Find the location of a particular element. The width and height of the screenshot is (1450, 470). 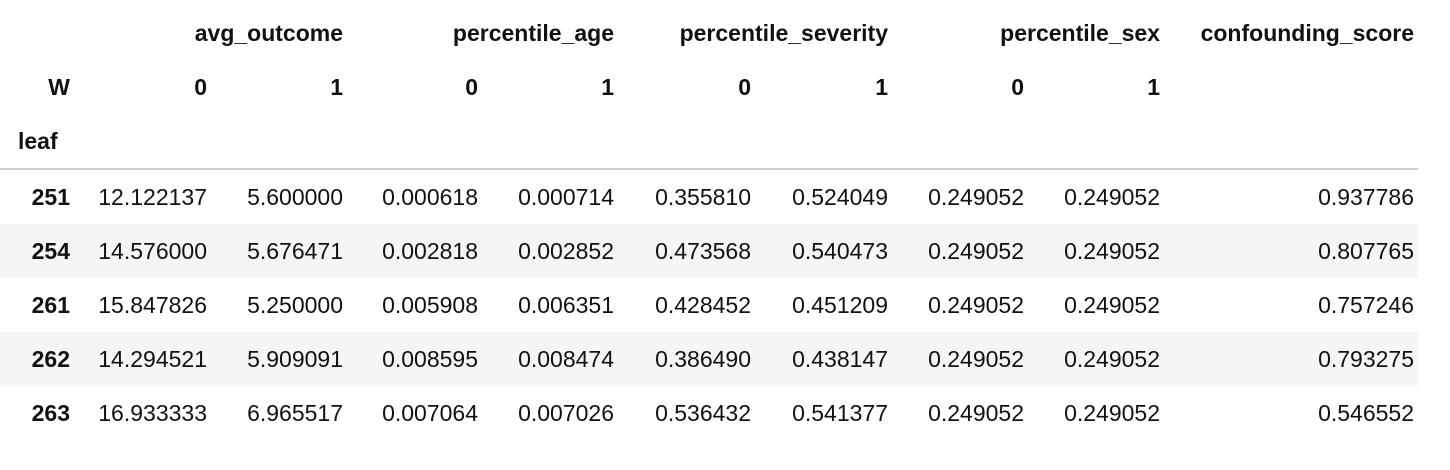

row-index: 262 is located at coordinates (50, 358).